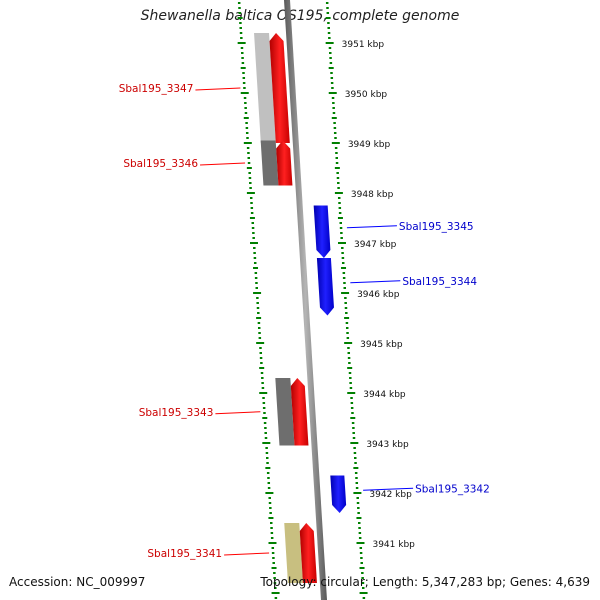  What do you see at coordinates (346, 300) in the screenshot?
I see `right-tick-marks` at bounding box center [346, 300].